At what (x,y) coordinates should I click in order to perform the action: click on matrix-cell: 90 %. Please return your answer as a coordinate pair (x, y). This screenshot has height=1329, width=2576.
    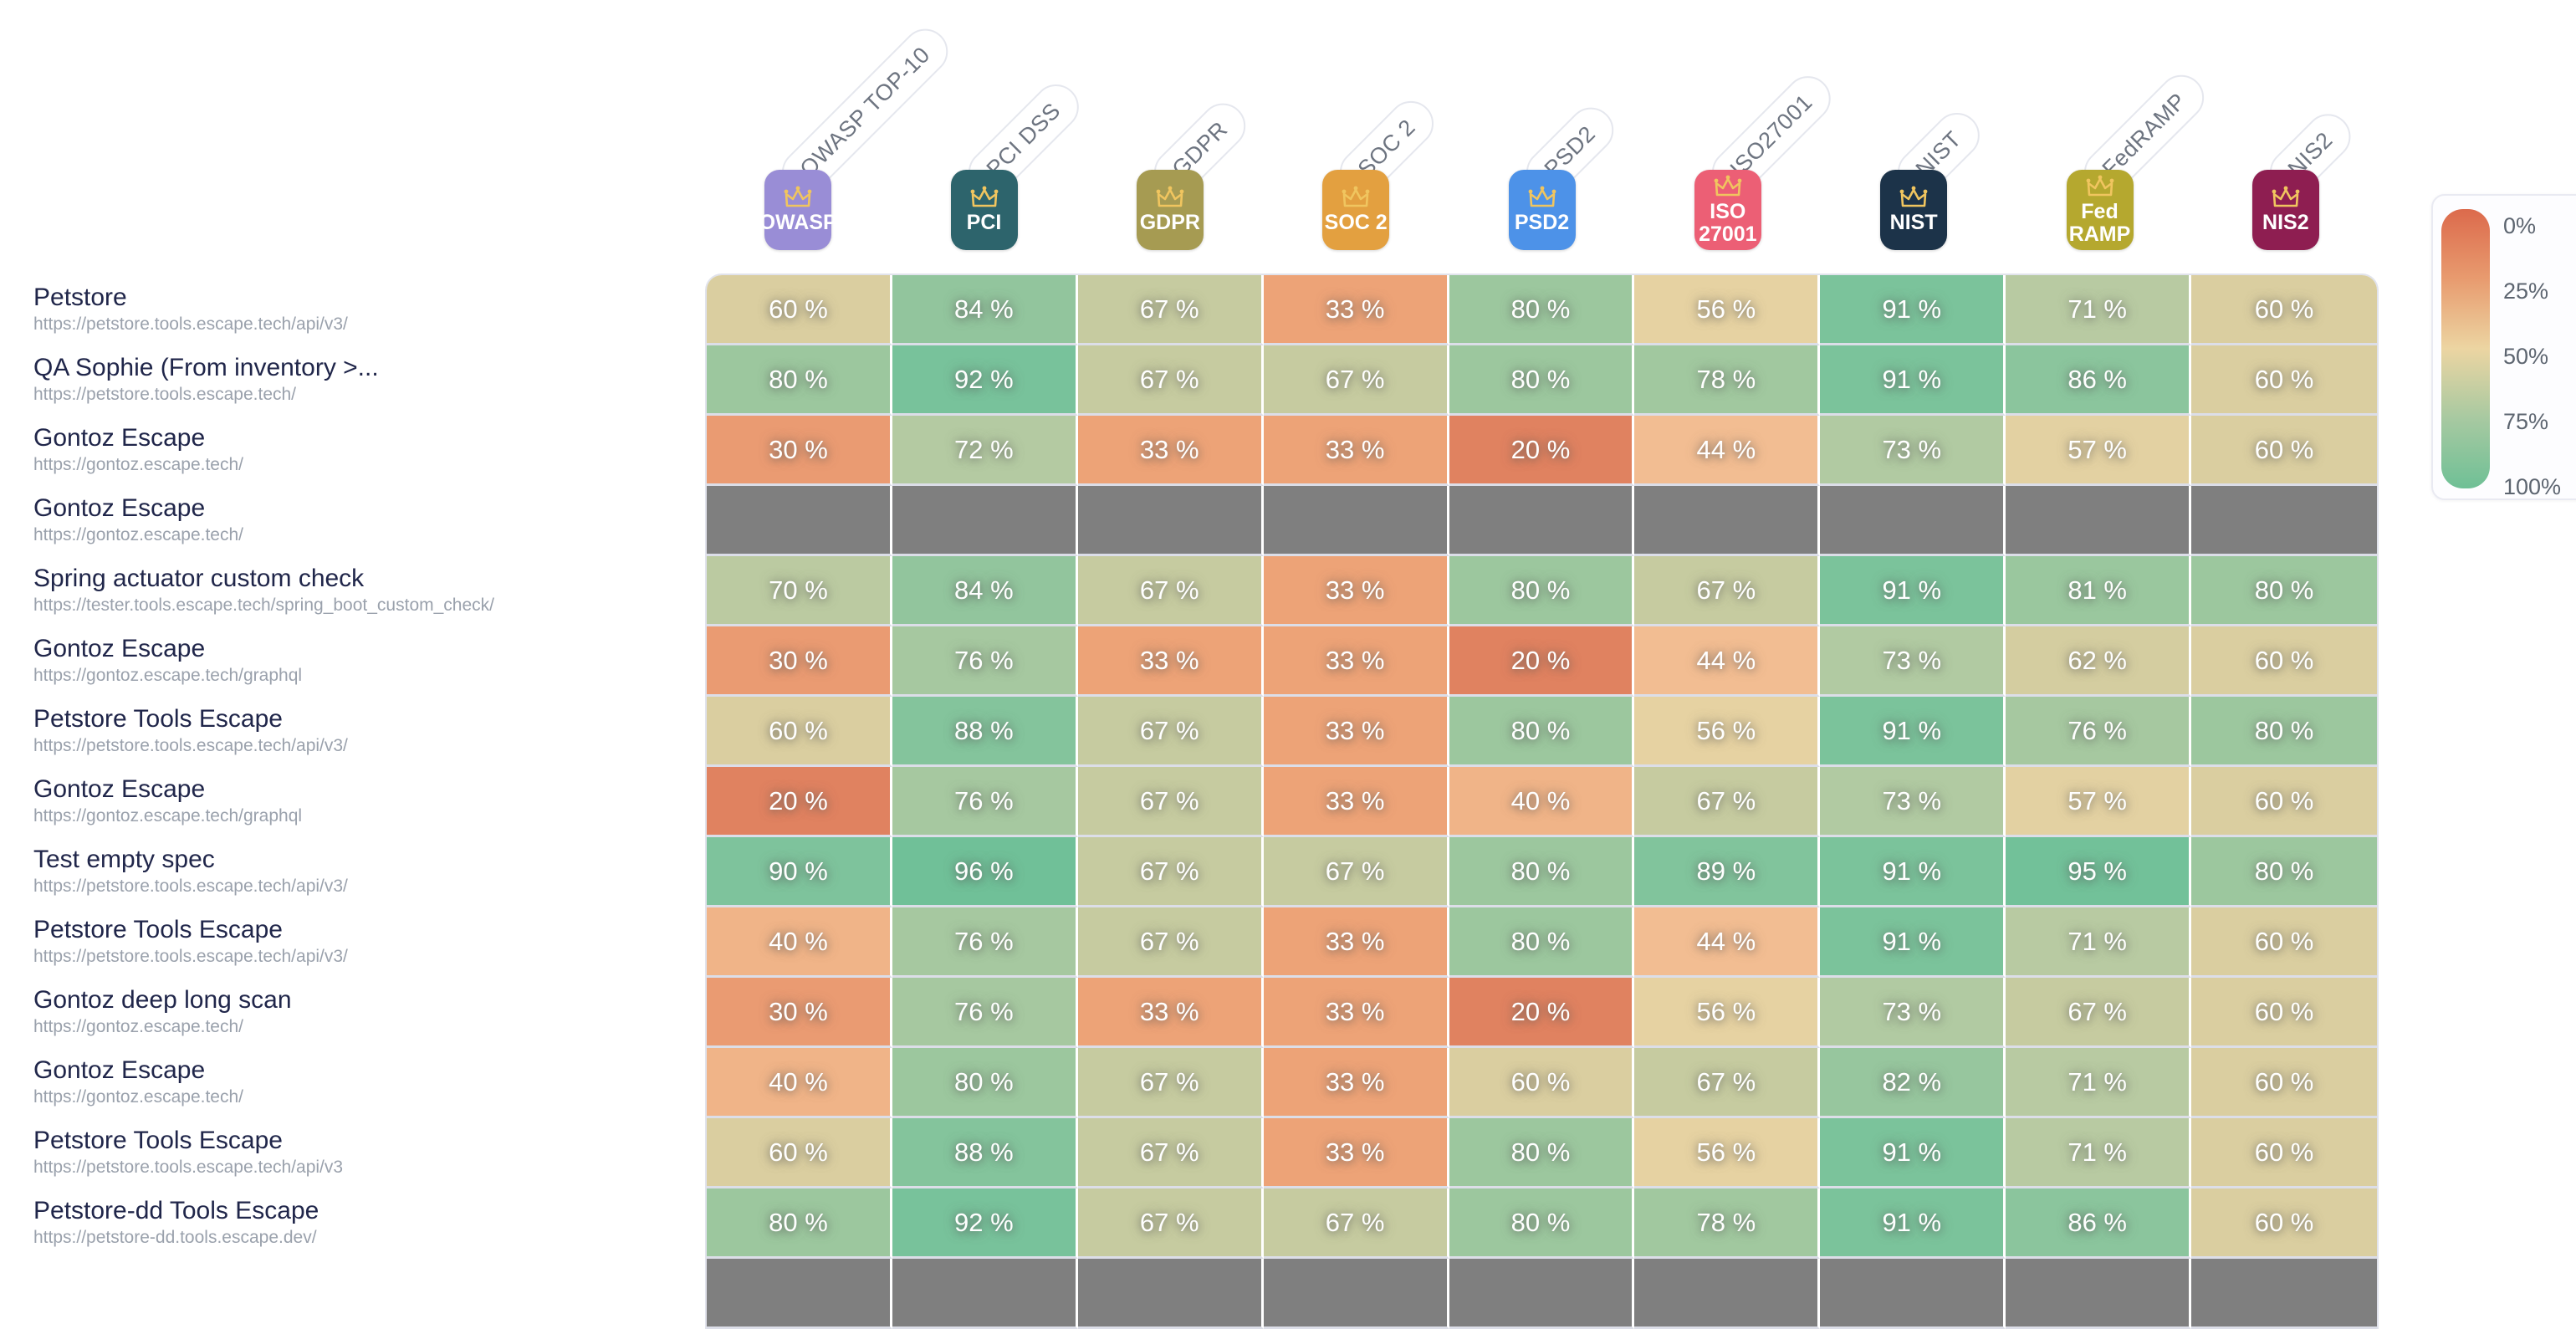
    Looking at the image, I should click on (799, 872).